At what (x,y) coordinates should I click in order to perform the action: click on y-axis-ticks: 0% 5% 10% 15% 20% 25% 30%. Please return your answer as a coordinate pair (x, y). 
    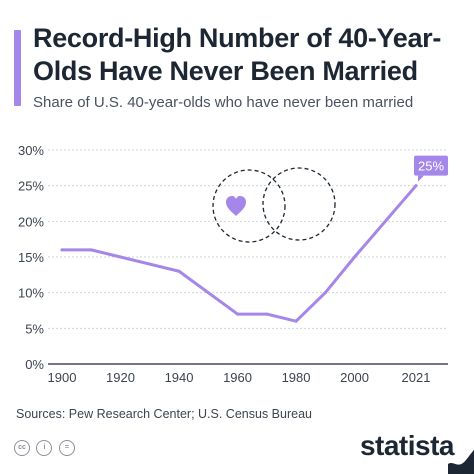
    Looking at the image, I should click on (31, 257).